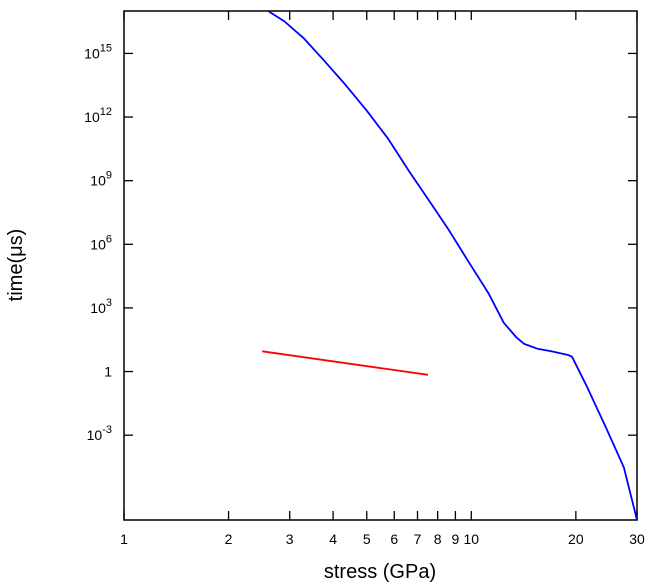  Describe the element at coordinates (576, 539) in the screenshot. I see `x-tick-label: 20` at that location.